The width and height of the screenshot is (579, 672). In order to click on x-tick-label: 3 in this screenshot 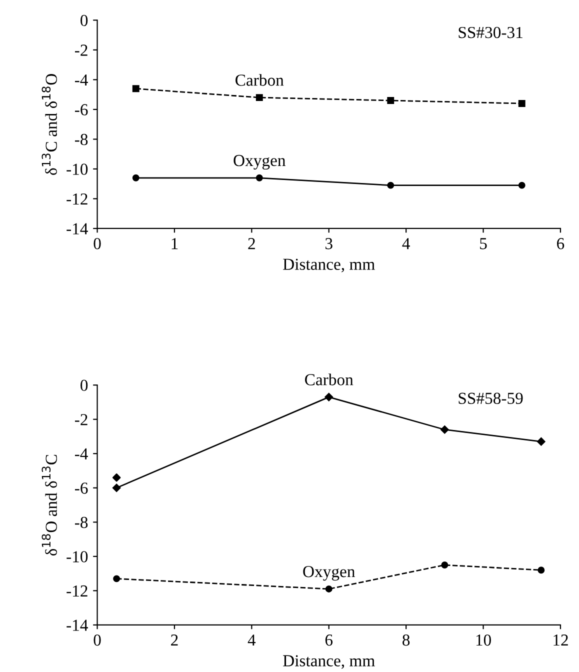, I will do `click(329, 244)`.